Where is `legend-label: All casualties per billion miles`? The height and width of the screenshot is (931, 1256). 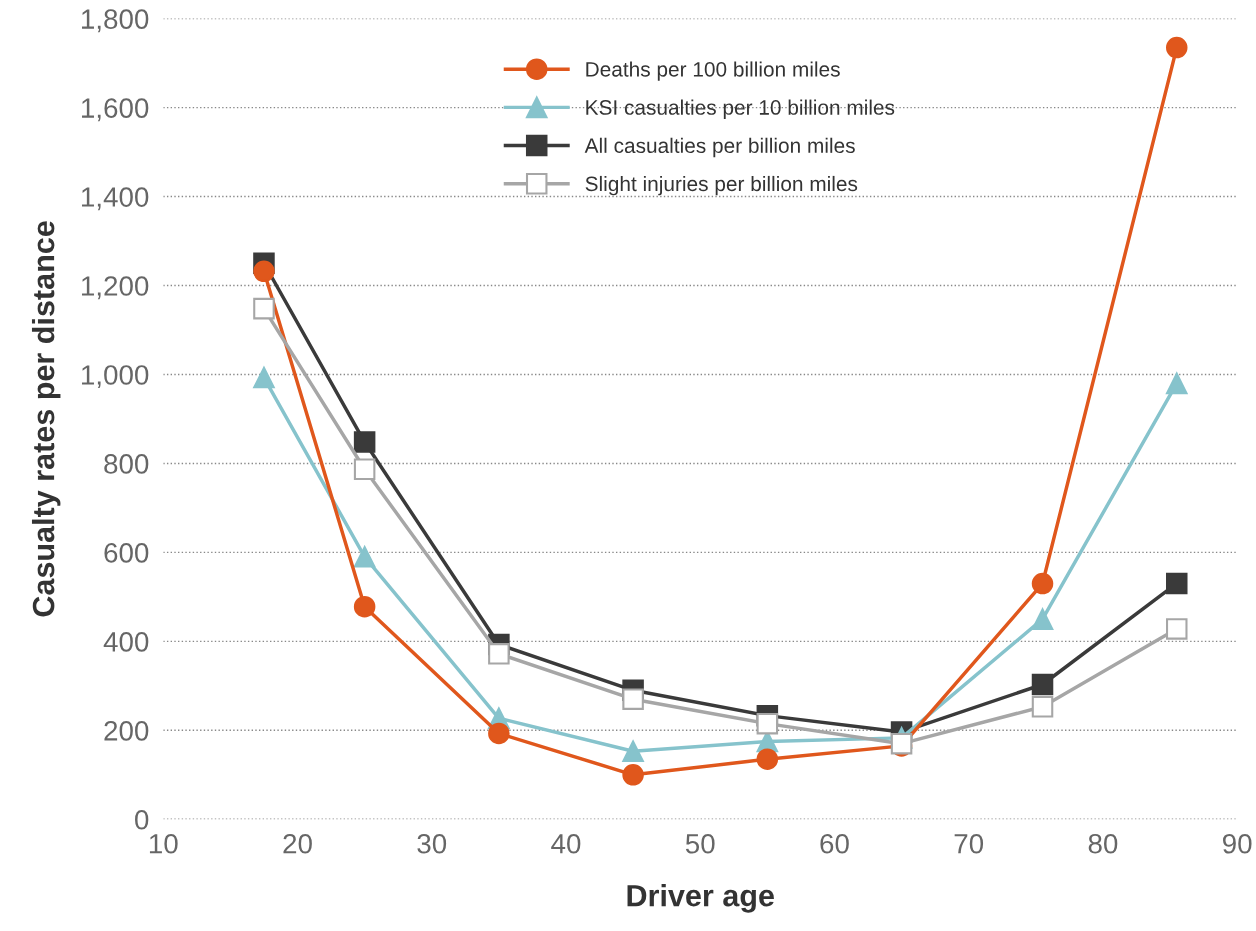
legend-label: All casualties per billion miles is located at coordinates (719, 147).